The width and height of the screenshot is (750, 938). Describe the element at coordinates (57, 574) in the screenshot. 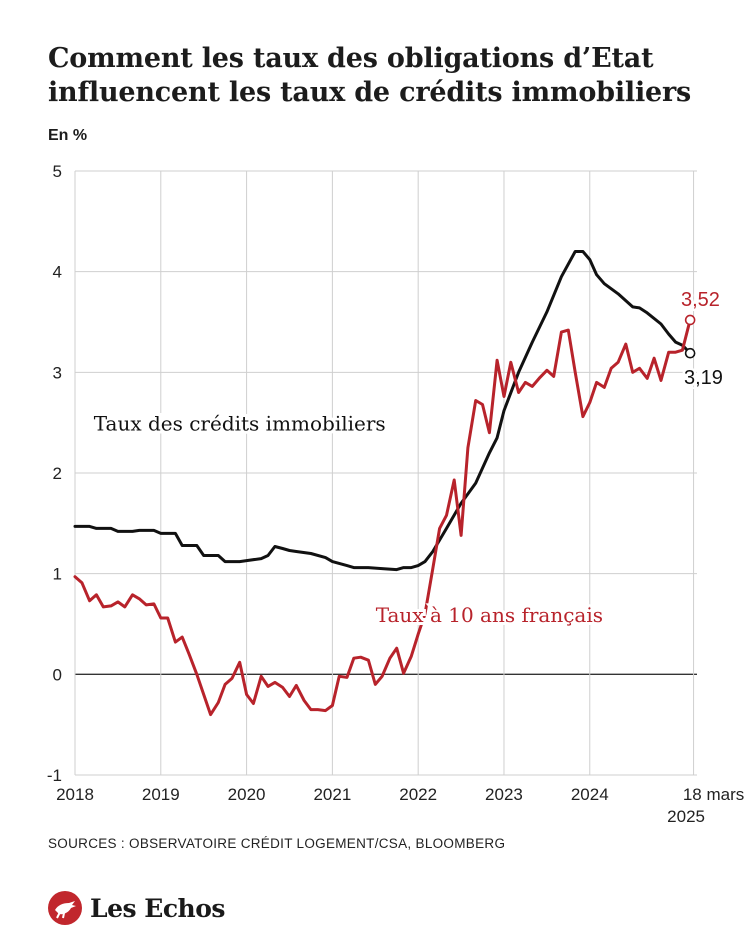

I see `y-tick-label: 1` at that location.